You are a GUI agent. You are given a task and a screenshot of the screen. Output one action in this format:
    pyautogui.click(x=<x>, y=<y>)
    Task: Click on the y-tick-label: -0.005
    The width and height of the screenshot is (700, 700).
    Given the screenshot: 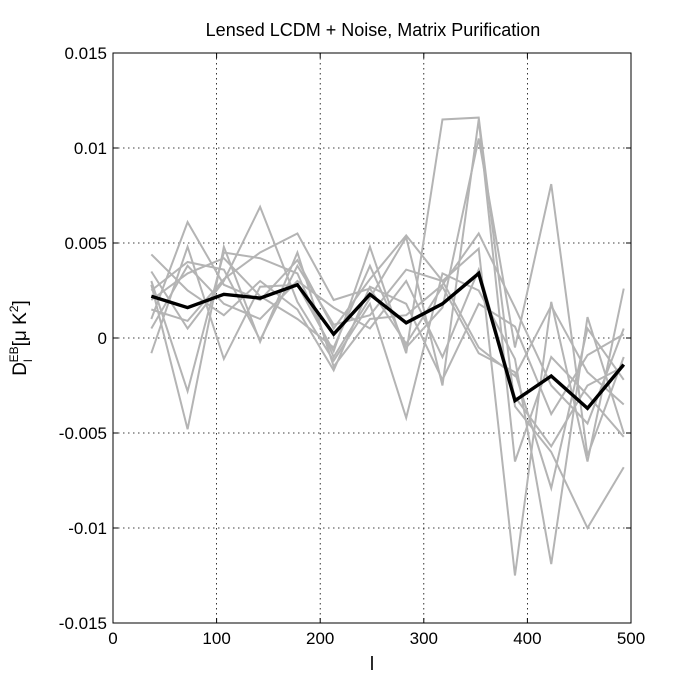 What is the action you would take?
    pyautogui.click(x=83, y=433)
    